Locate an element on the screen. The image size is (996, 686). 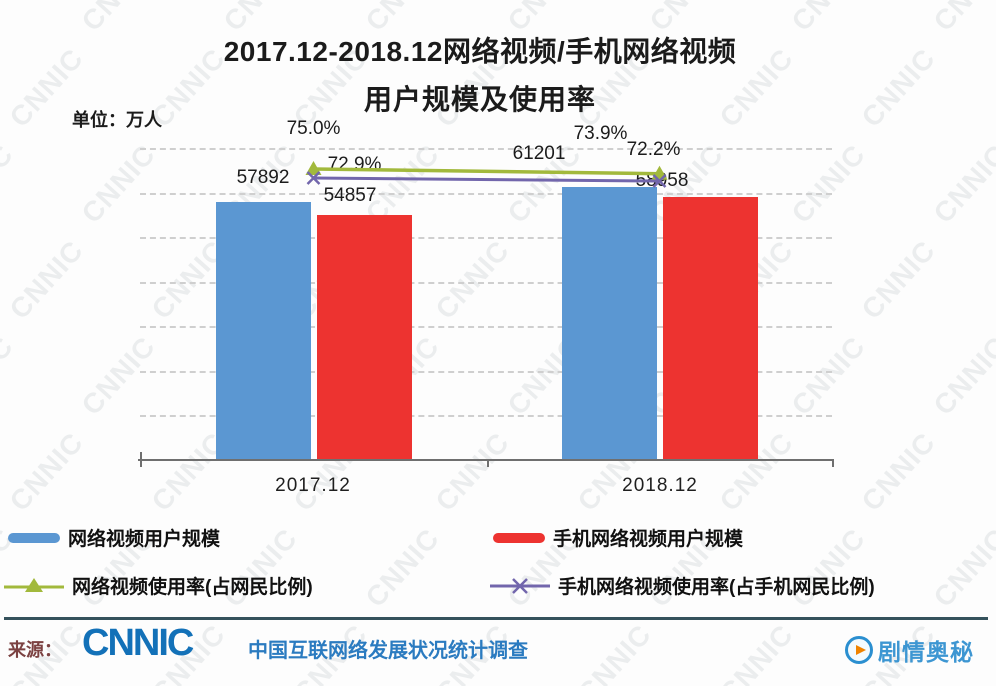
play-logo-icon is located at coordinates (859, 650).